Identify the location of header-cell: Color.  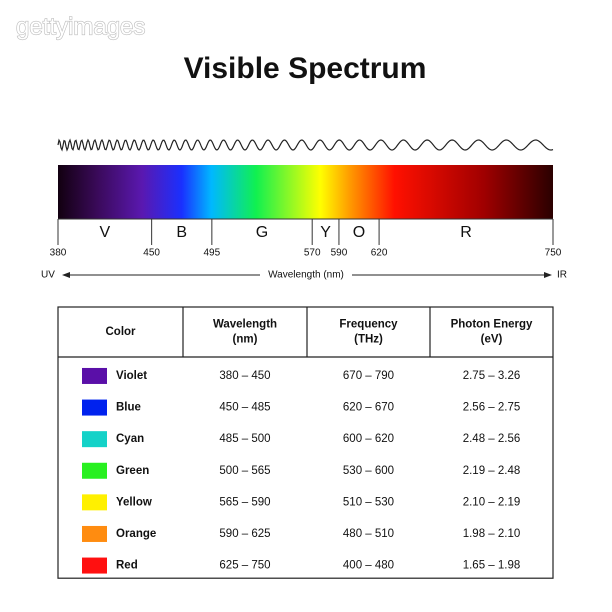
(120, 332).